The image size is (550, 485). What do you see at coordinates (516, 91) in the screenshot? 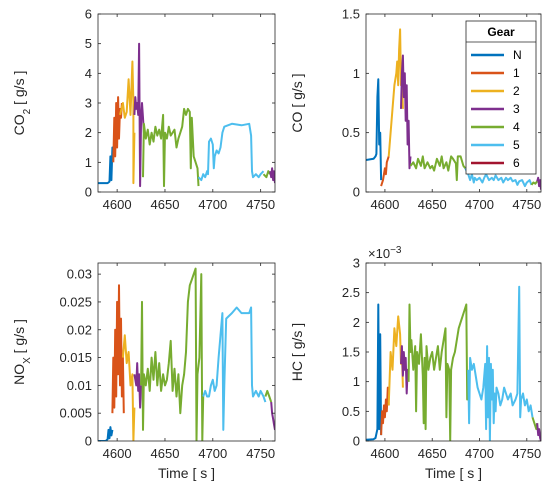
I see `legend-label: 2` at bounding box center [516, 91].